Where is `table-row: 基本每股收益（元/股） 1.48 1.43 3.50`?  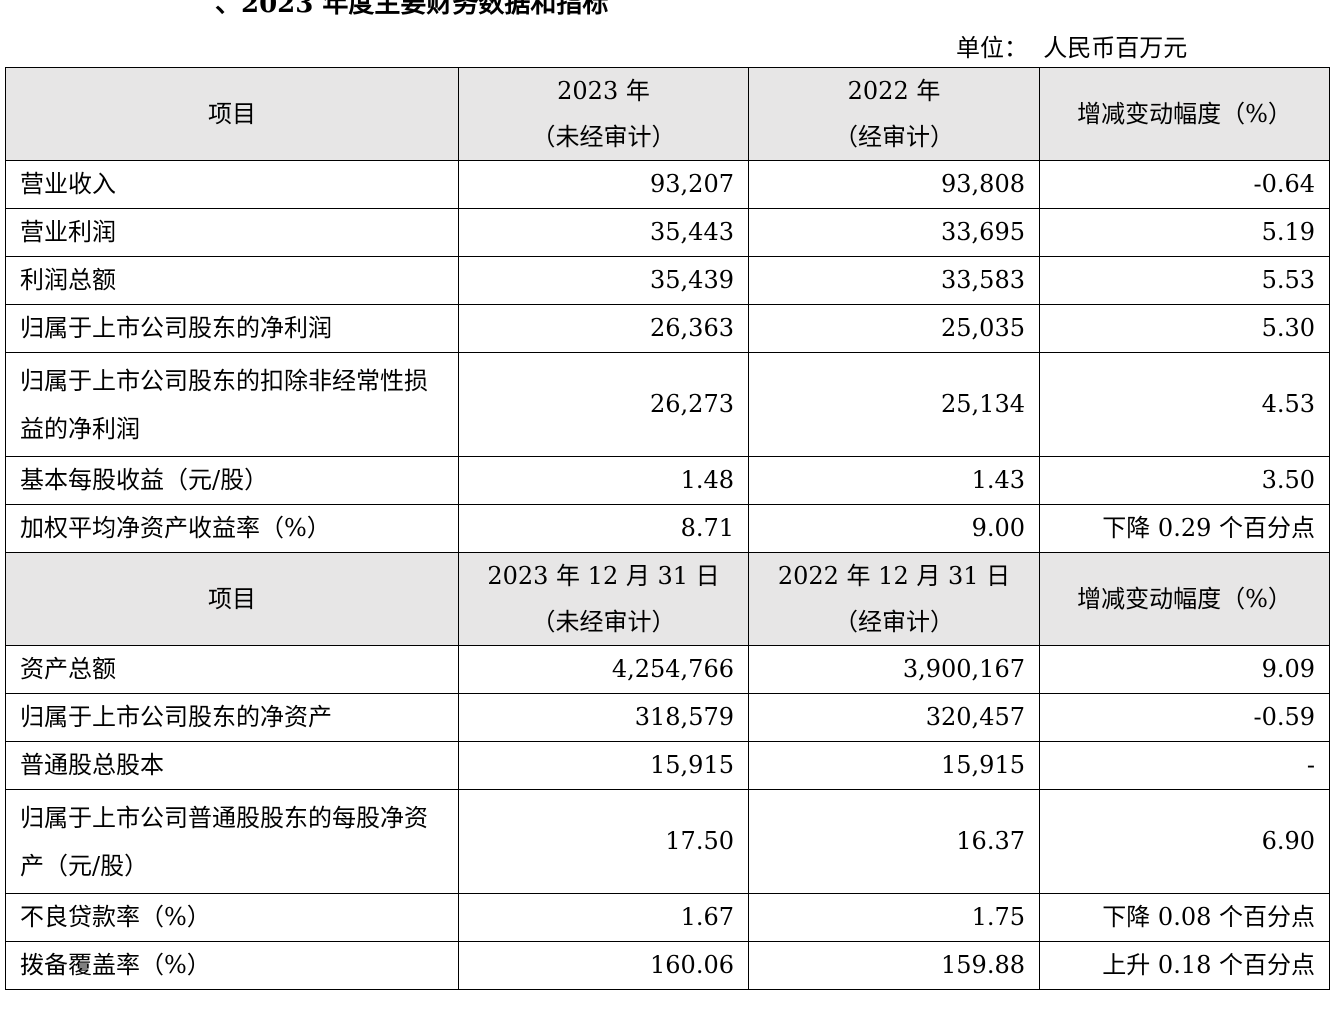
table-row: 基本每股收益（元/股） 1.48 1.43 3.50 is located at coordinates (667, 480).